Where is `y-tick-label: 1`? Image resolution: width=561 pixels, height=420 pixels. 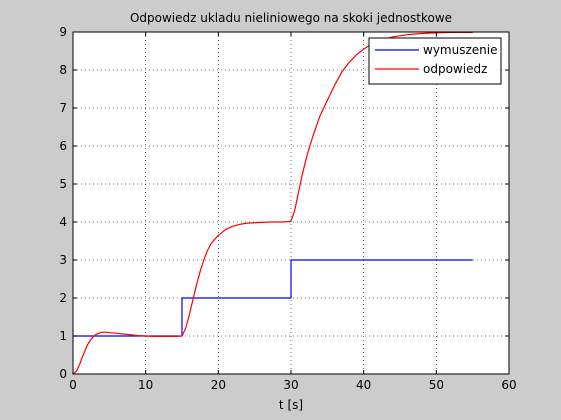
y-tick-label: 1 is located at coordinates (63, 336).